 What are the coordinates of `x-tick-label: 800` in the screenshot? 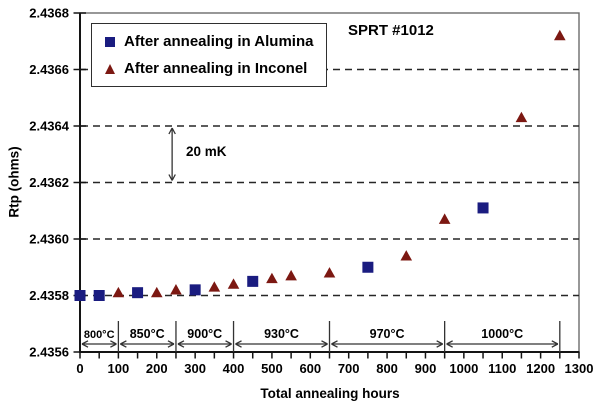 It's located at (387, 368).